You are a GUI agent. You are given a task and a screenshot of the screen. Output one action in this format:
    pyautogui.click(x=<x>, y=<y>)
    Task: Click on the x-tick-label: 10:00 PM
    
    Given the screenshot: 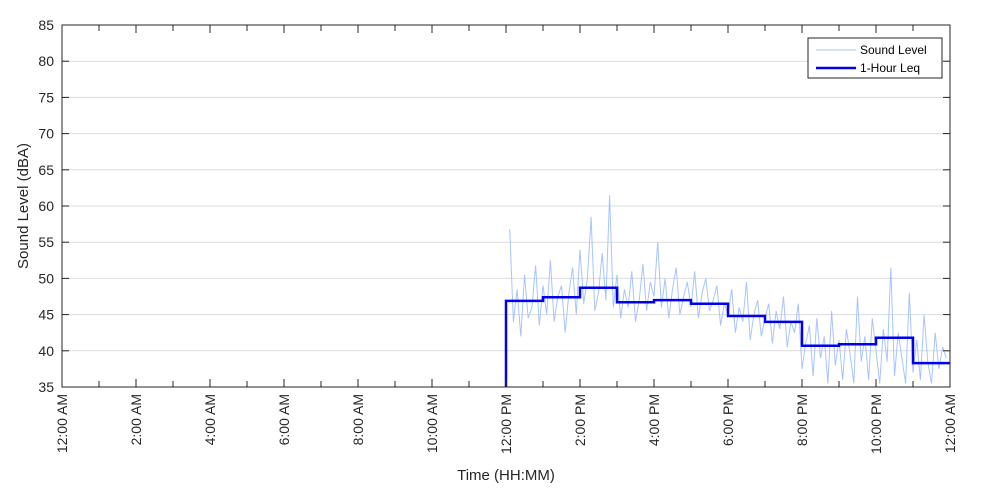 What is the action you would take?
    pyautogui.click(x=876, y=424)
    